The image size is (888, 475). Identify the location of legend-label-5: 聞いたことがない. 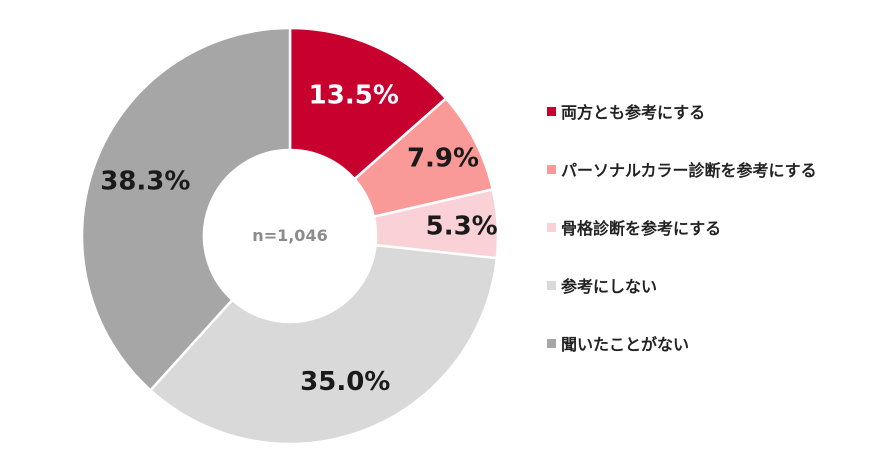
(625, 344).